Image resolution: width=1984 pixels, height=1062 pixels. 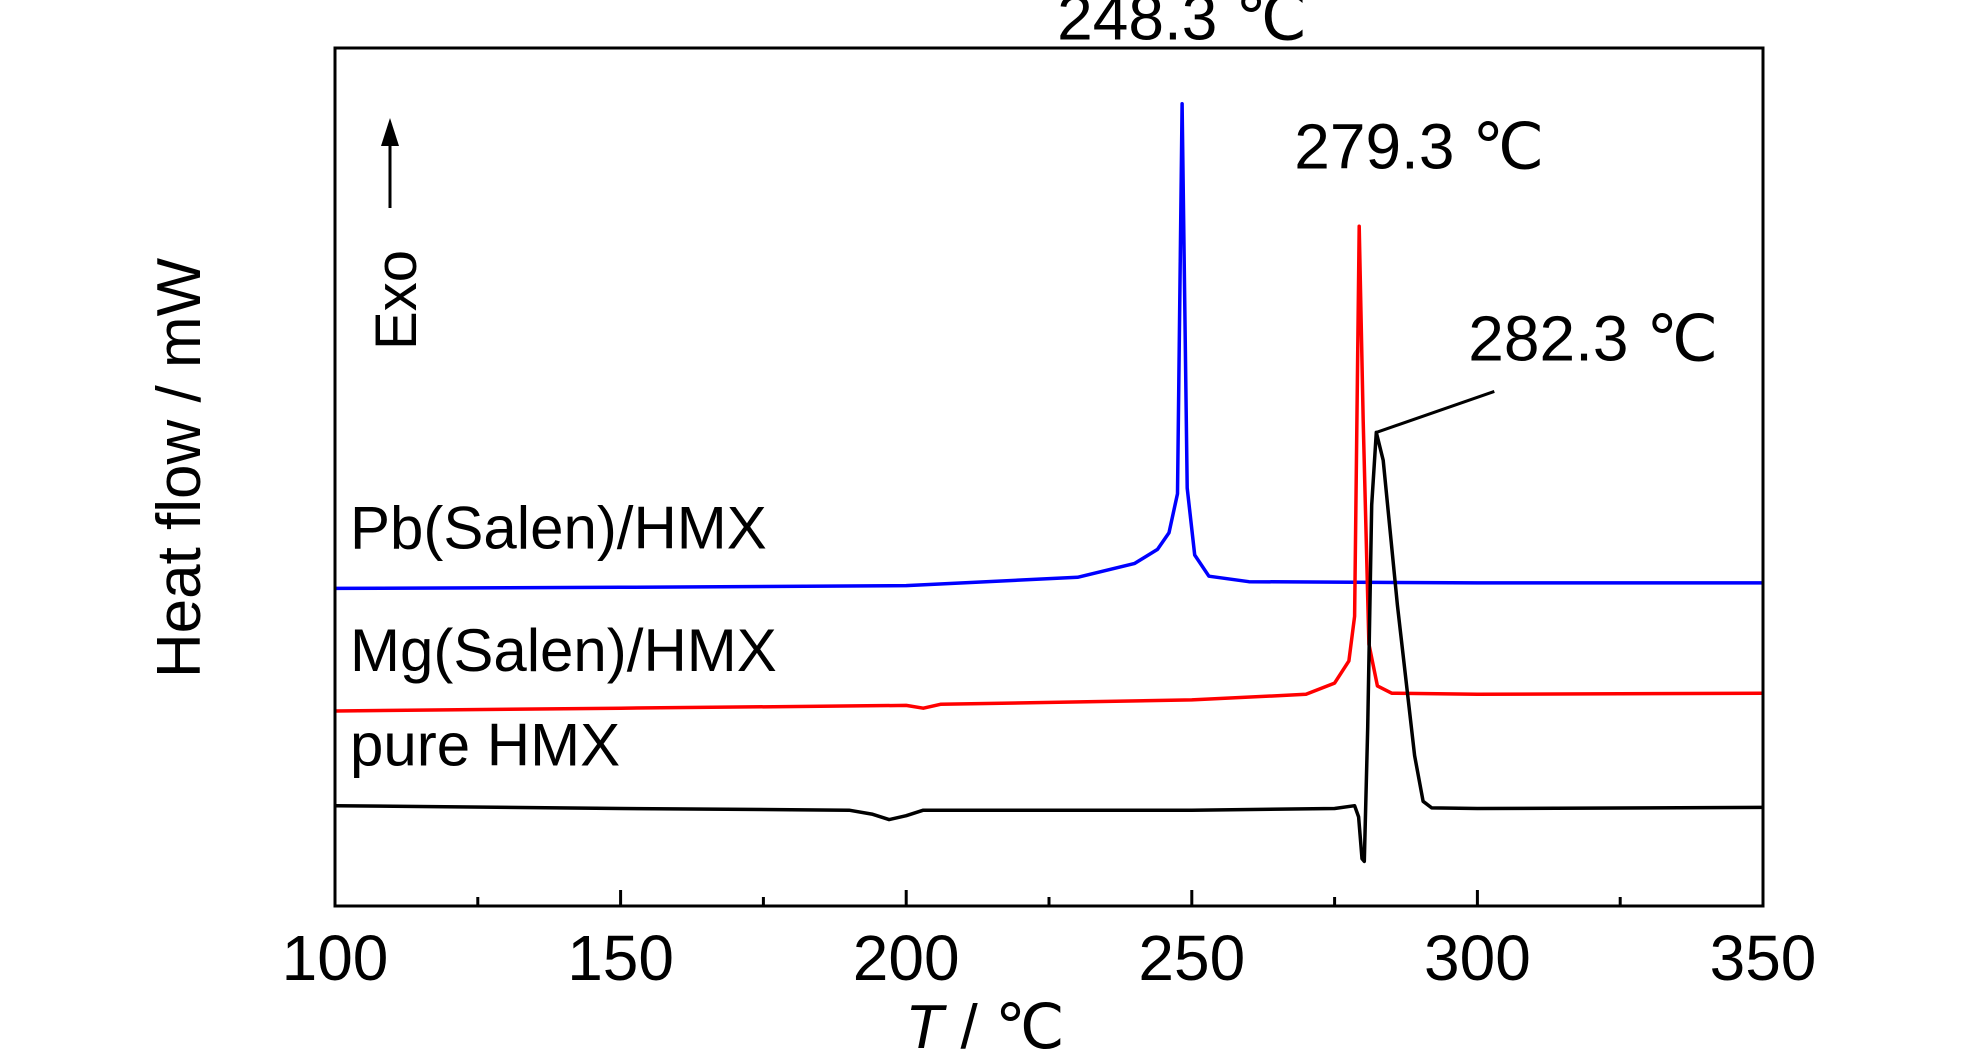 I want to click on x-tick-label: 250, so click(x=1191, y=958).